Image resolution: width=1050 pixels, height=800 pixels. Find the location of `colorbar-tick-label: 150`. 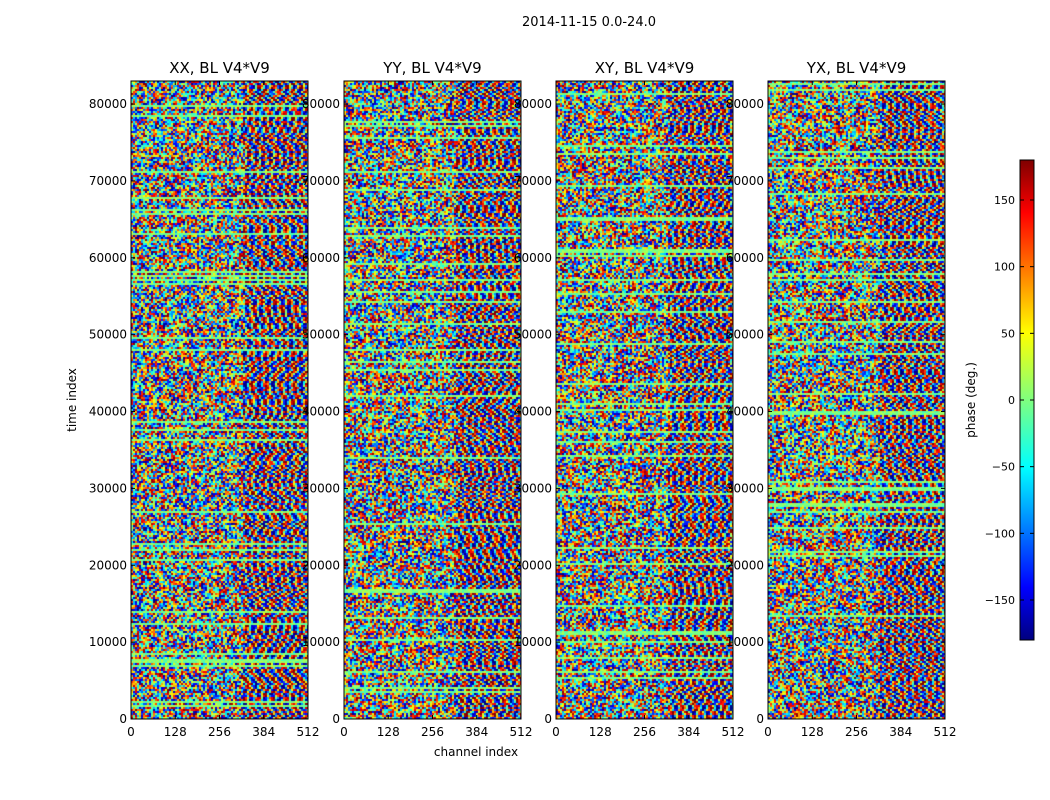

colorbar-tick-label: 150 is located at coordinates (1004, 200).